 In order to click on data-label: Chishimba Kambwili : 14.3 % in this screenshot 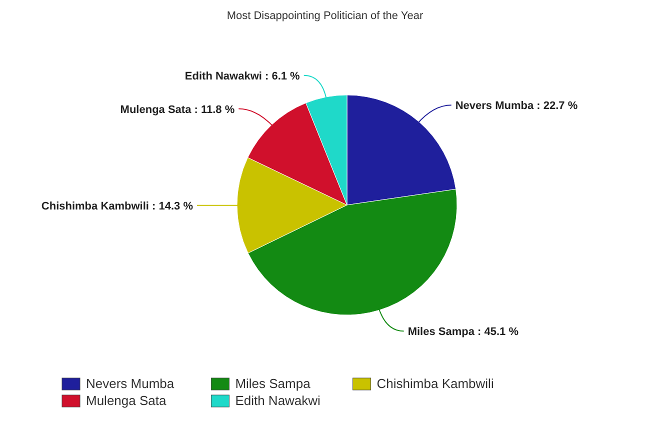, I will do `click(117, 206)`.